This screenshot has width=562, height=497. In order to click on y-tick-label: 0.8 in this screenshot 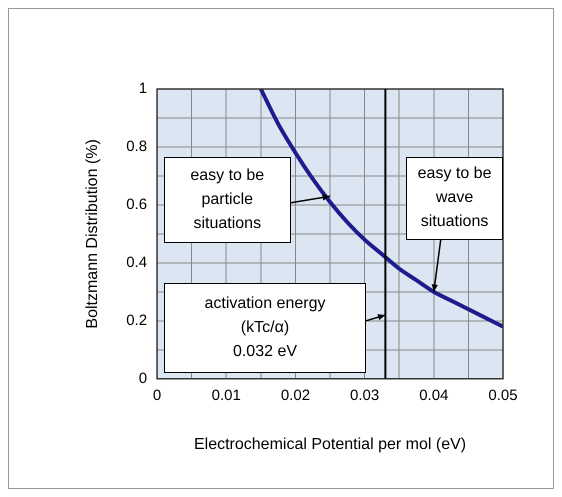, I will do `click(137, 147)`.